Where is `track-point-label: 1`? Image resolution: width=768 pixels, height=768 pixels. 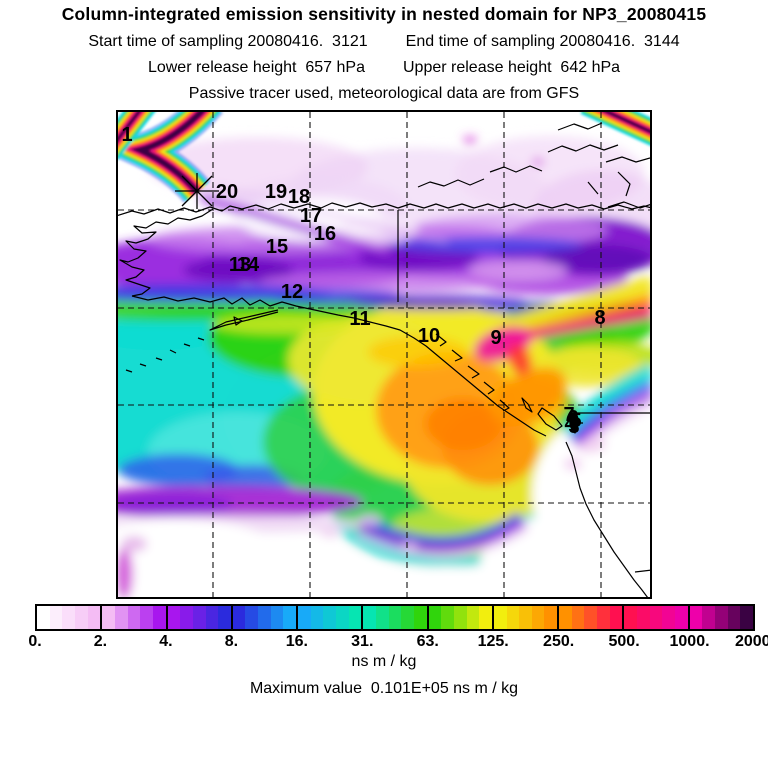 track-point-label: 1 is located at coordinates (126, 135).